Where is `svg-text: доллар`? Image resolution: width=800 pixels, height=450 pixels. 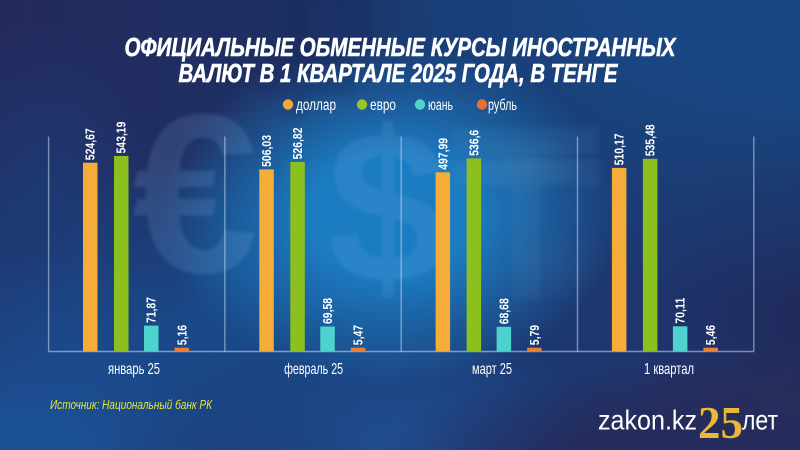
svg-text: доллар is located at coordinates (316, 105).